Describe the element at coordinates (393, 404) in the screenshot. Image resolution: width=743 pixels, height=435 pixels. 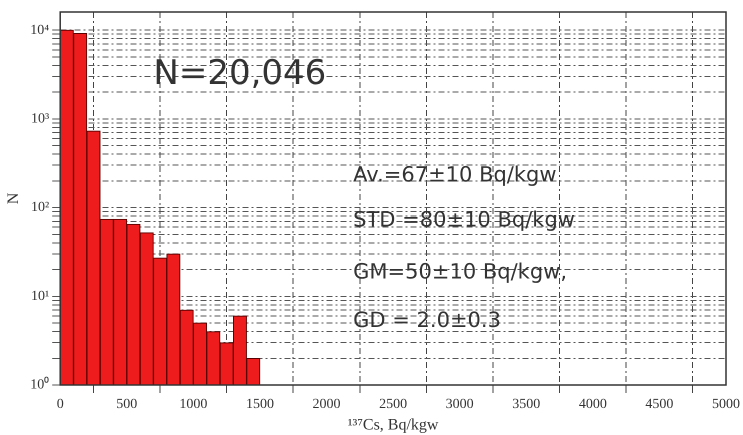
I see `x-tick-label: 2500` at that location.